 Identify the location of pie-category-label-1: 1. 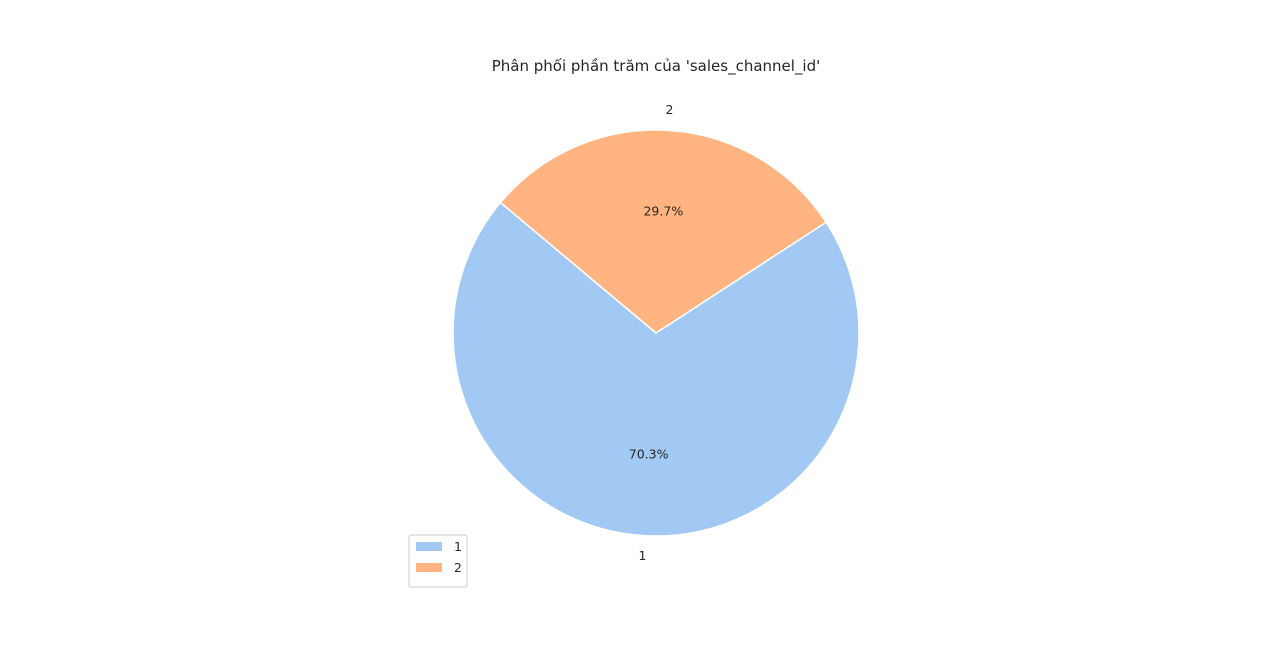
(643, 555).